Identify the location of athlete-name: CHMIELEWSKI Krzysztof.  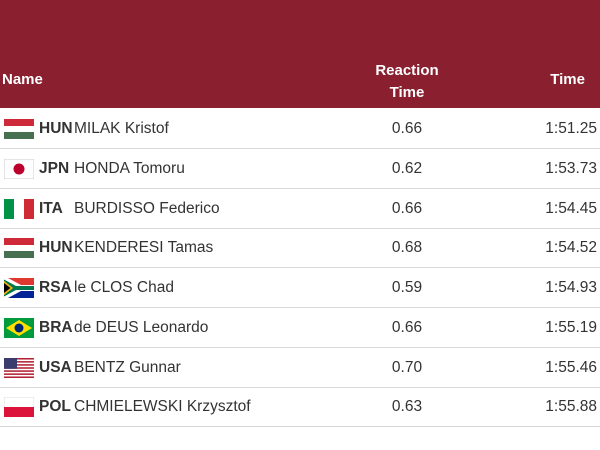
(162, 407).